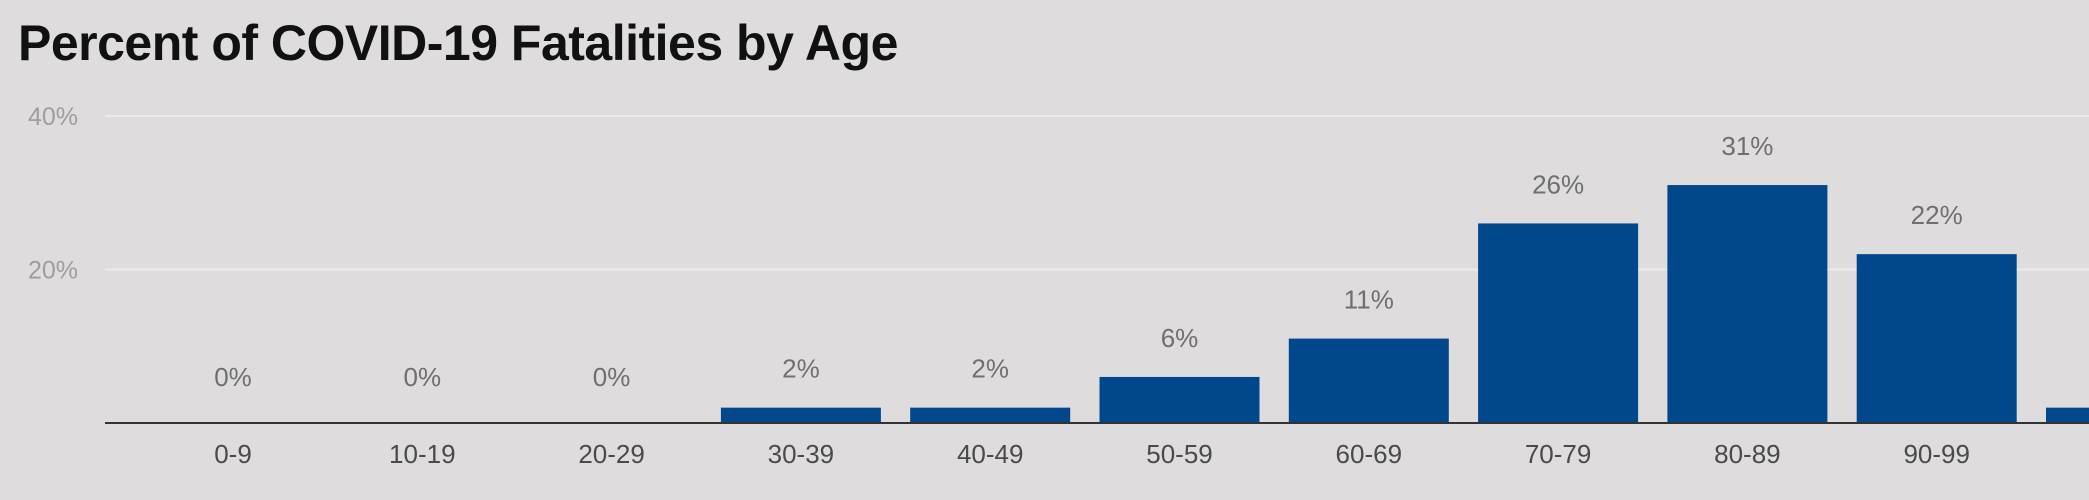 This screenshot has height=500, width=2089. I want to click on x-tick-label: 40-49, so click(990, 454).